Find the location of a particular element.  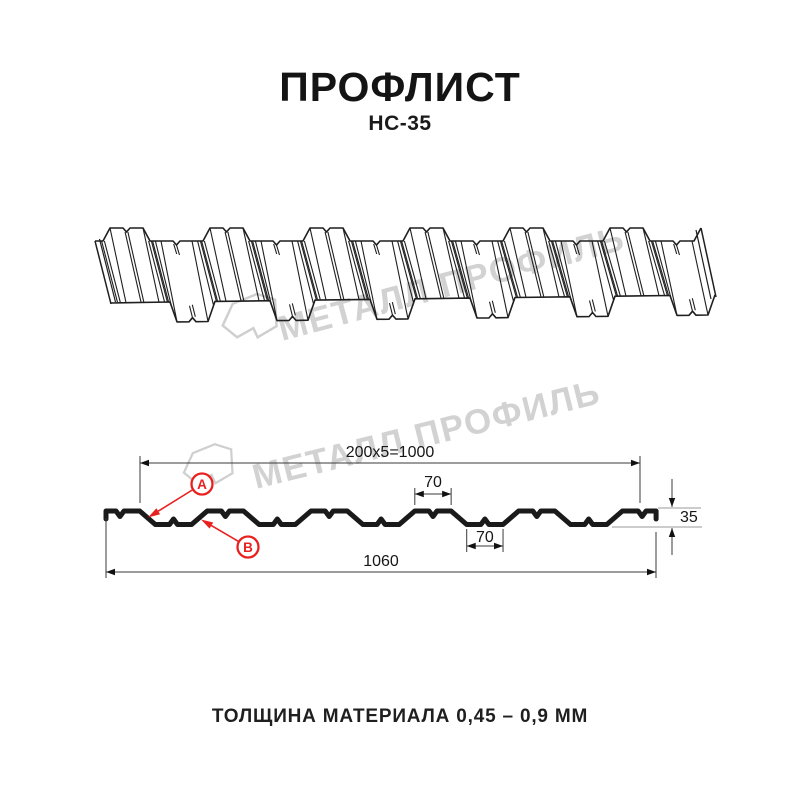

callout-b-circle is located at coordinates (248, 547).